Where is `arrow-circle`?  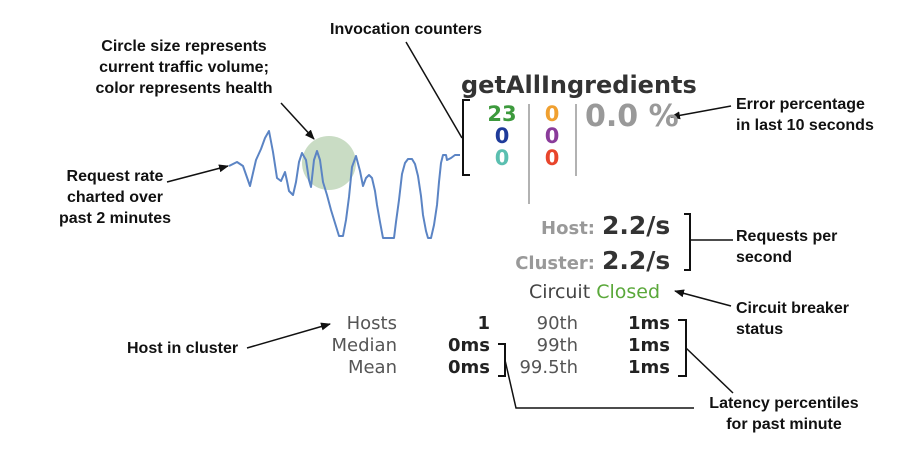 arrow-circle is located at coordinates (297, 121).